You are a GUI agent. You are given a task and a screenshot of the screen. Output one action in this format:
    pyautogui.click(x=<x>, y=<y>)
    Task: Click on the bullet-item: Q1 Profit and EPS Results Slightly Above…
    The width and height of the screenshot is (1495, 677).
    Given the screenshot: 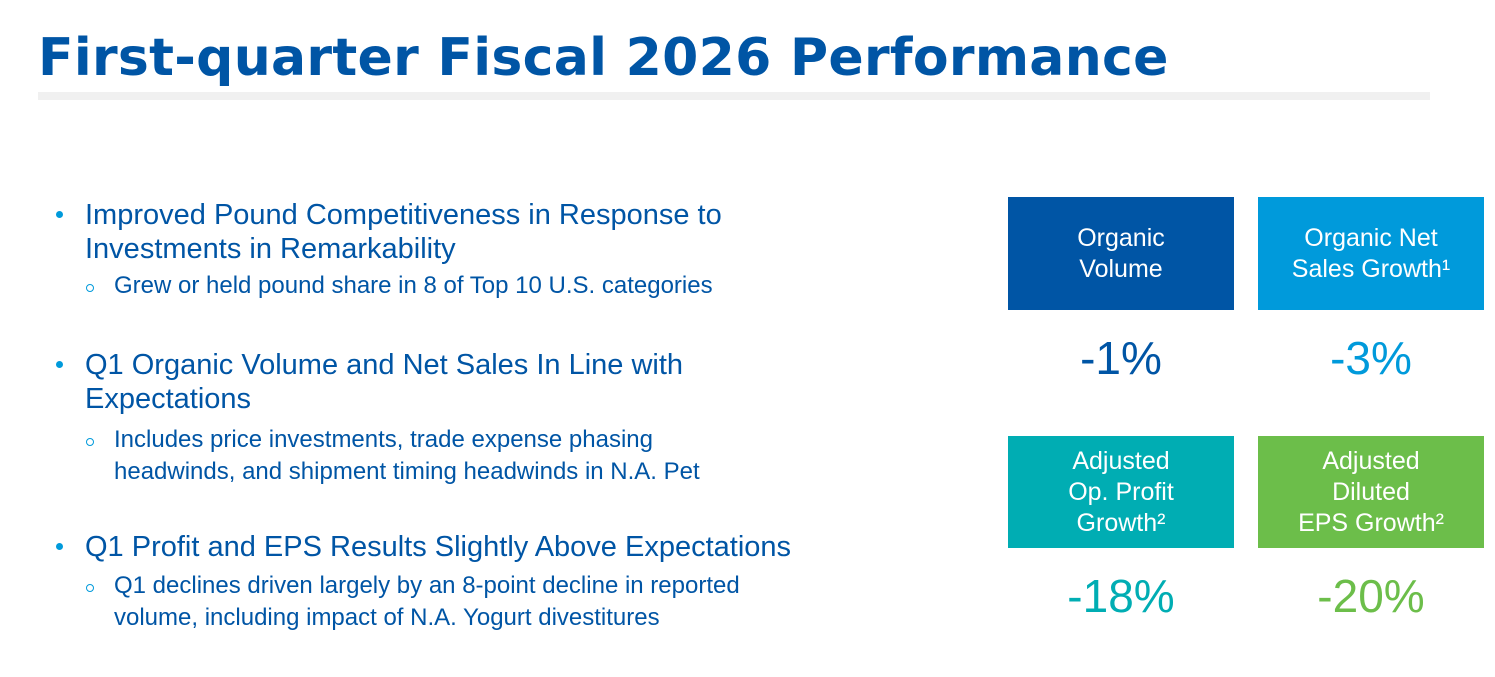 What is the action you would take?
    pyautogui.click(x=421, y=547)
    